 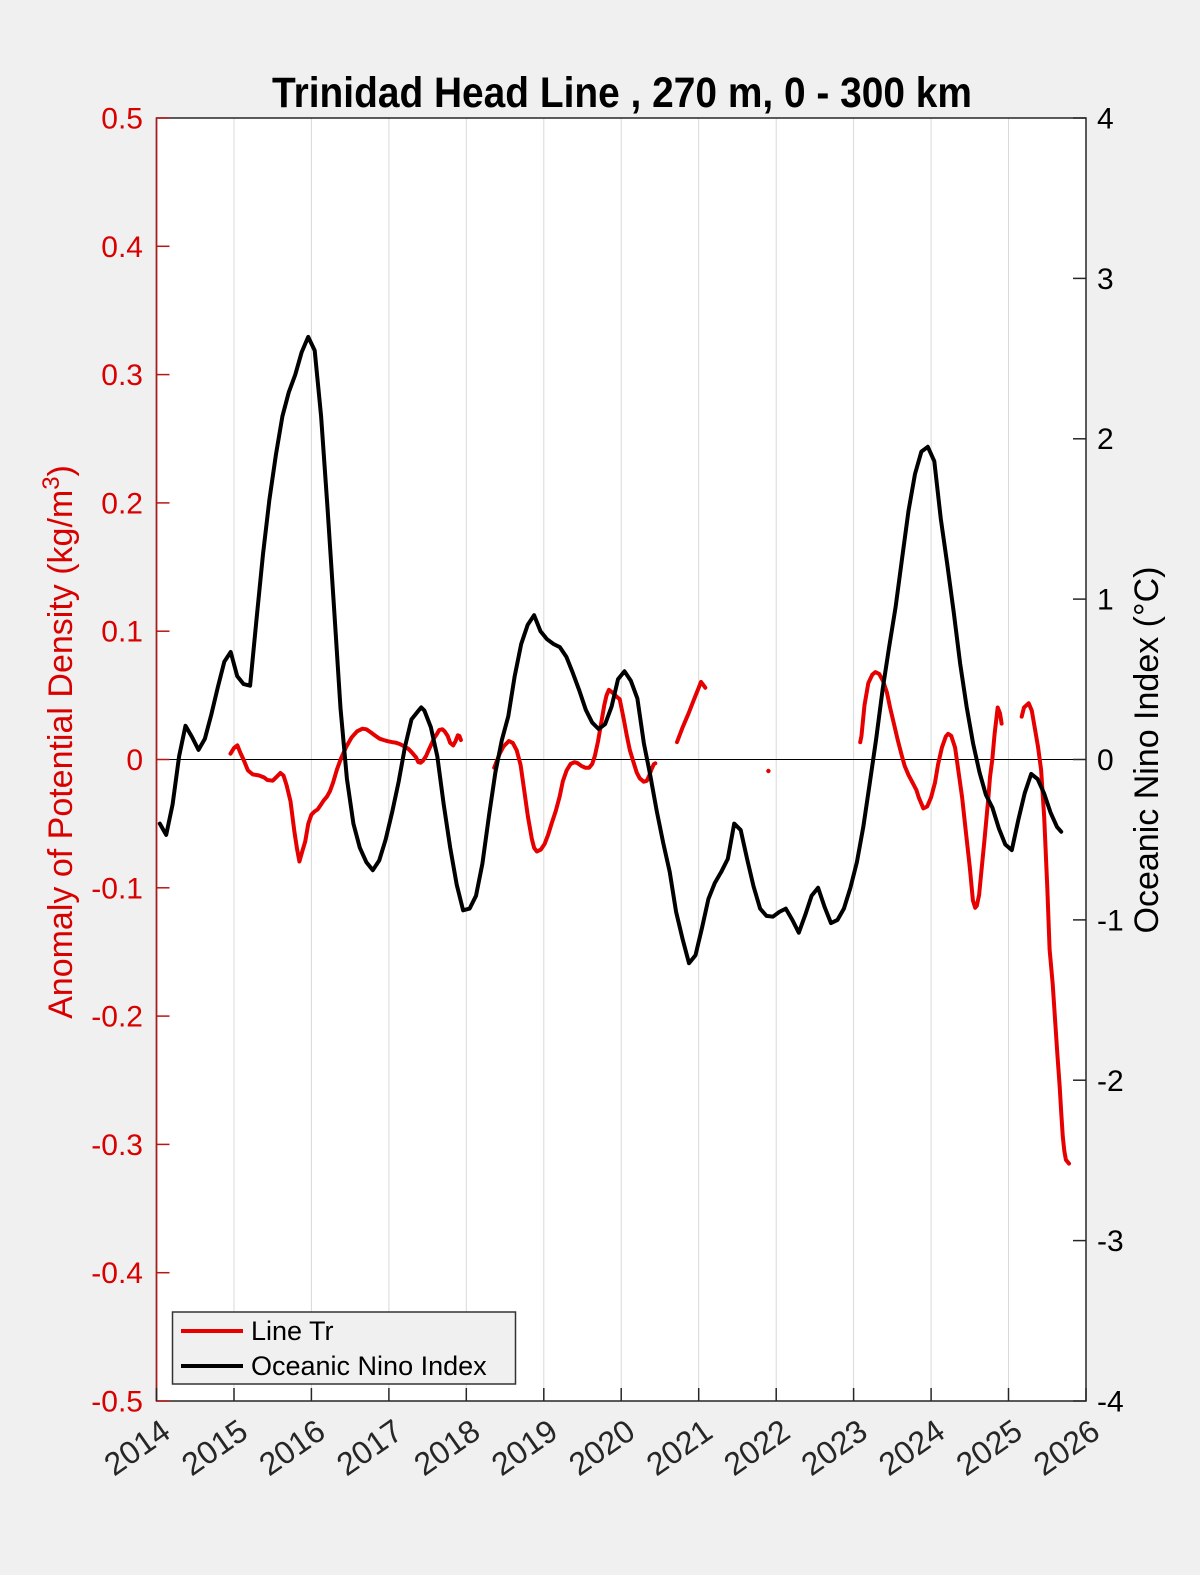 I want to click on svg-text: -0.2, so click(x=117, y=1017).